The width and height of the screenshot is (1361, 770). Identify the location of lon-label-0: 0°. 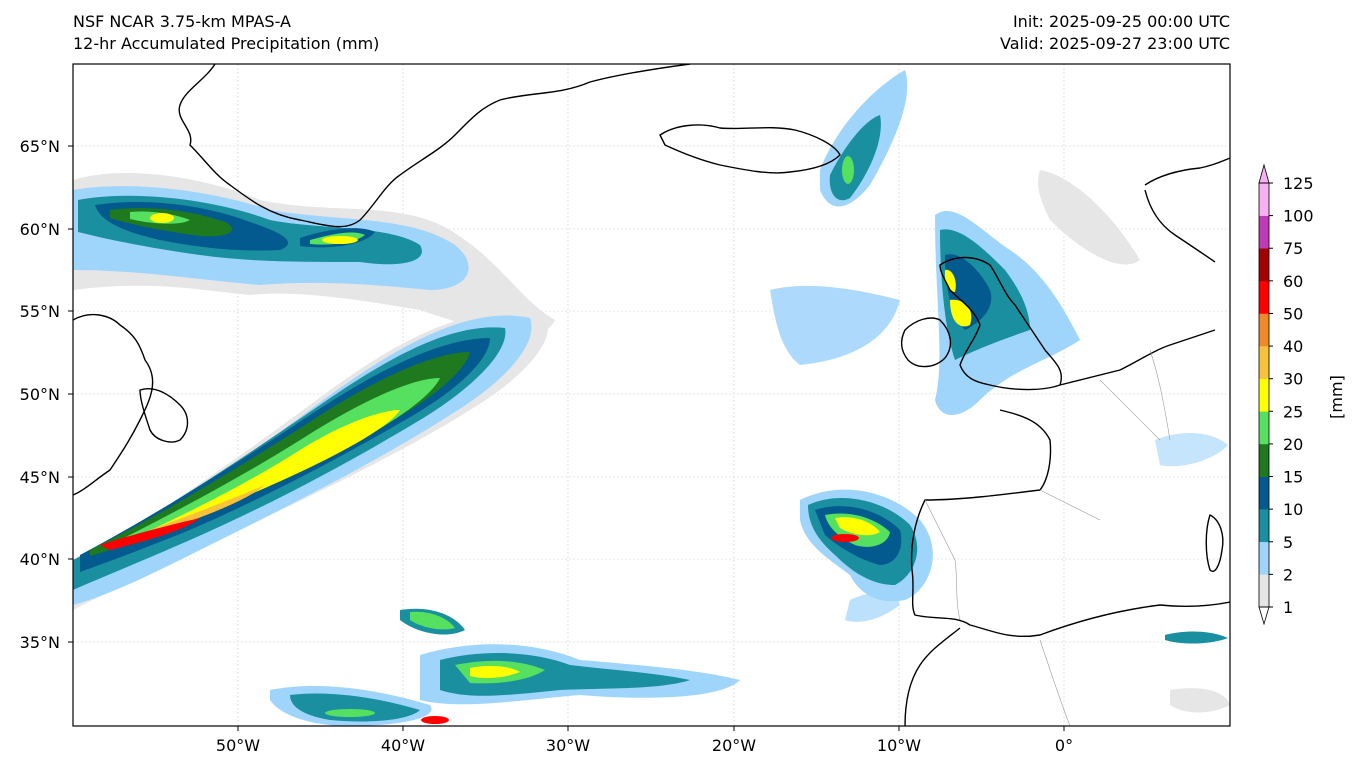
(1064, 745).